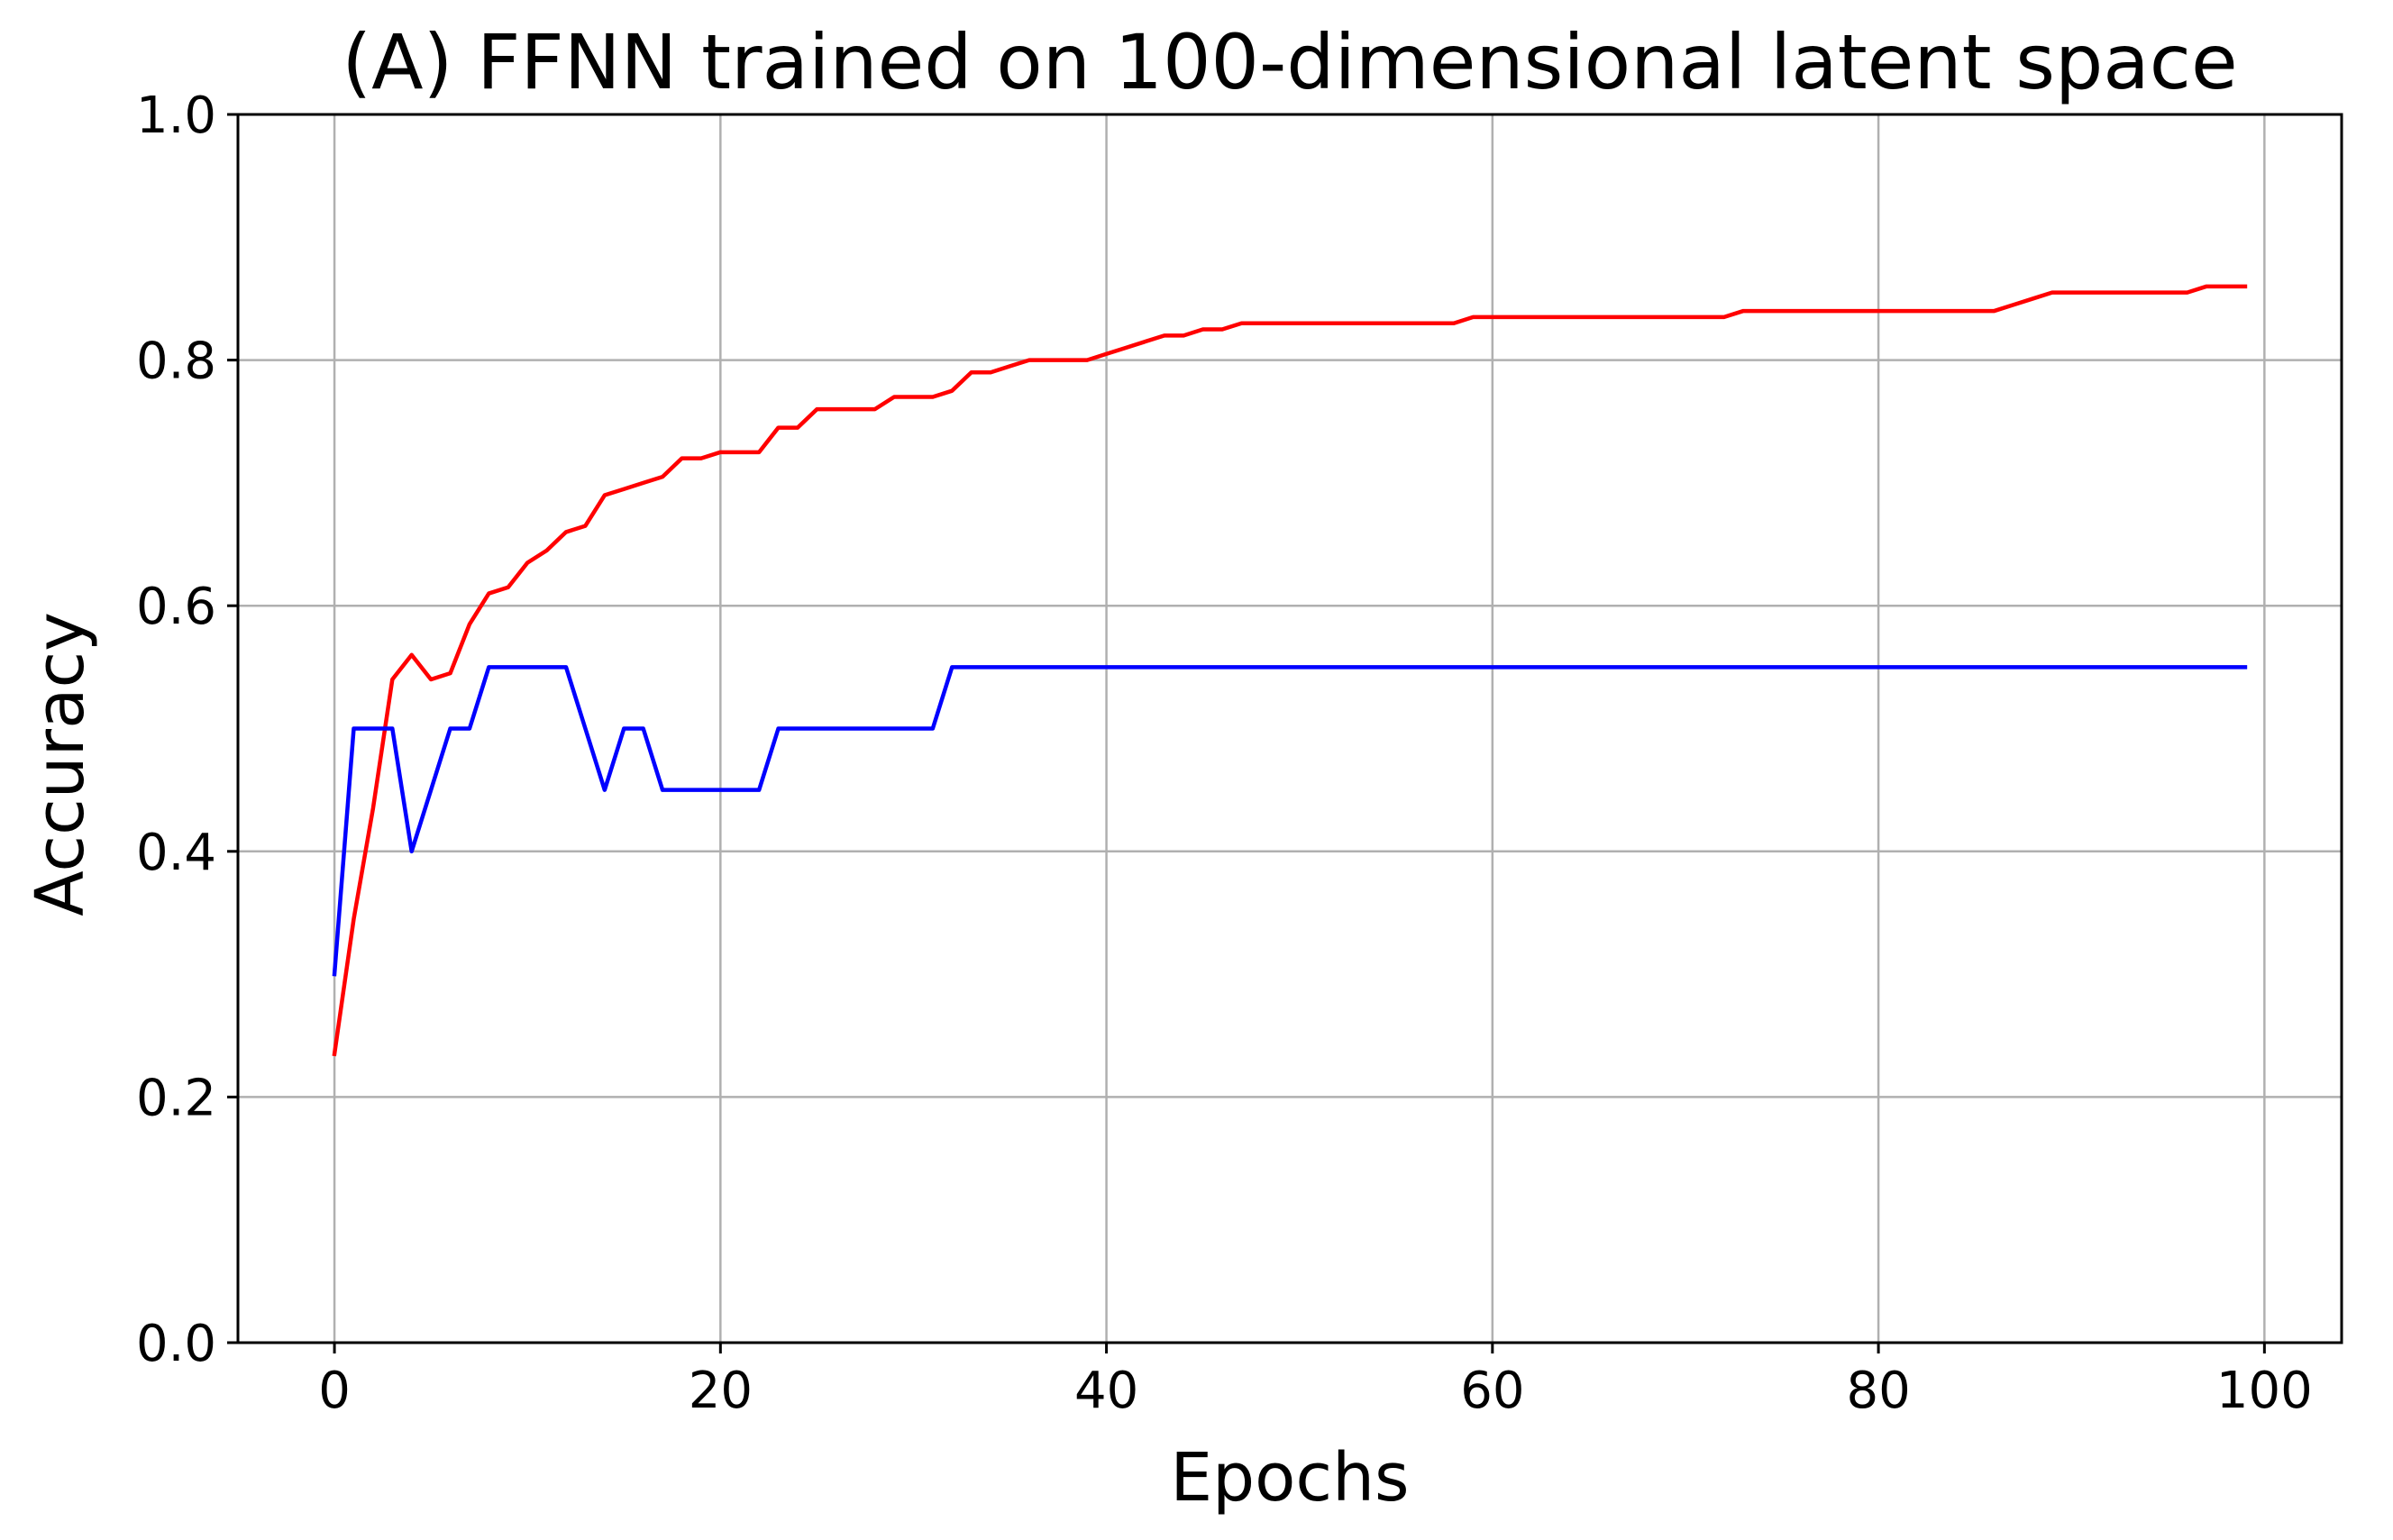  What do you see at coordinates (721, 1391) in the screenshot?
I see `x-tick-label: 20` at bounding box center [721, 1391].